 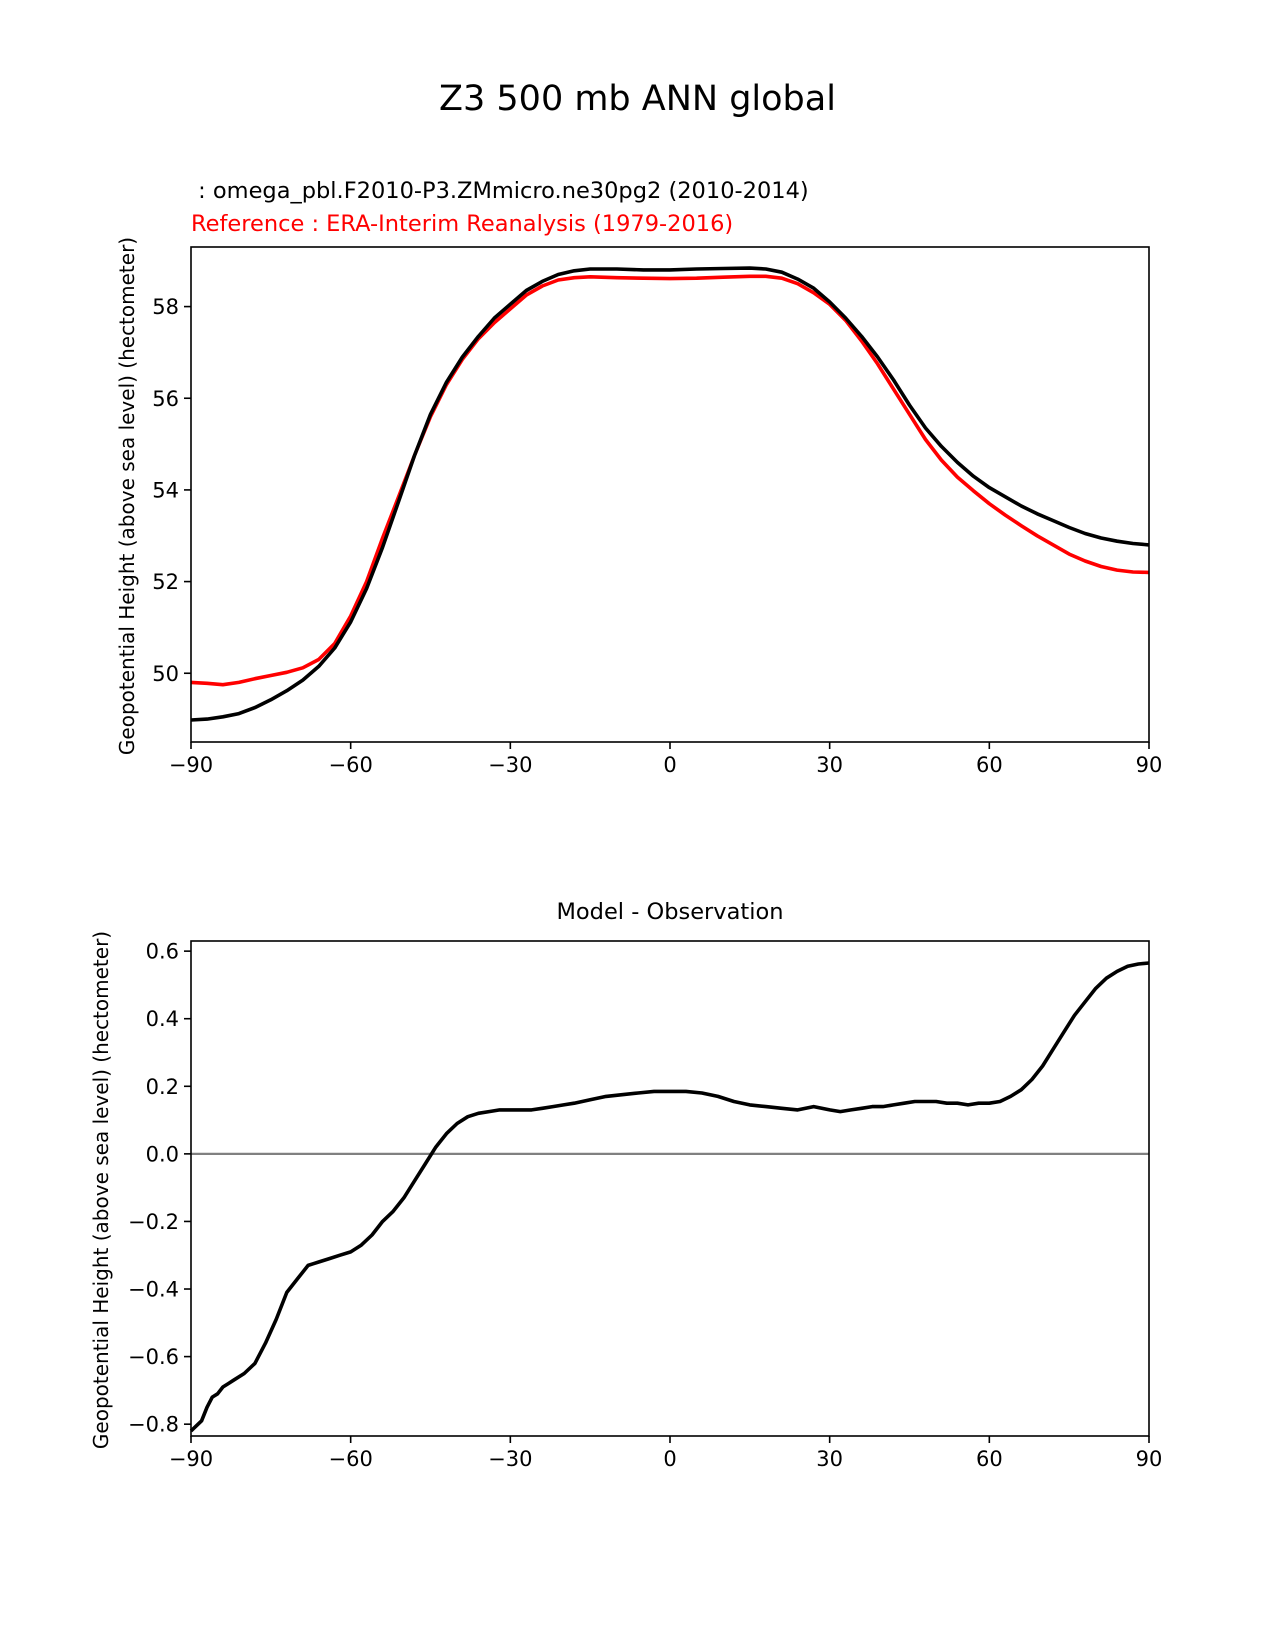 What do you see at coordinates (153, 1425) in the screenshot?
I see `y-tick-label: −0.8` at bounding box center [153, 1425].